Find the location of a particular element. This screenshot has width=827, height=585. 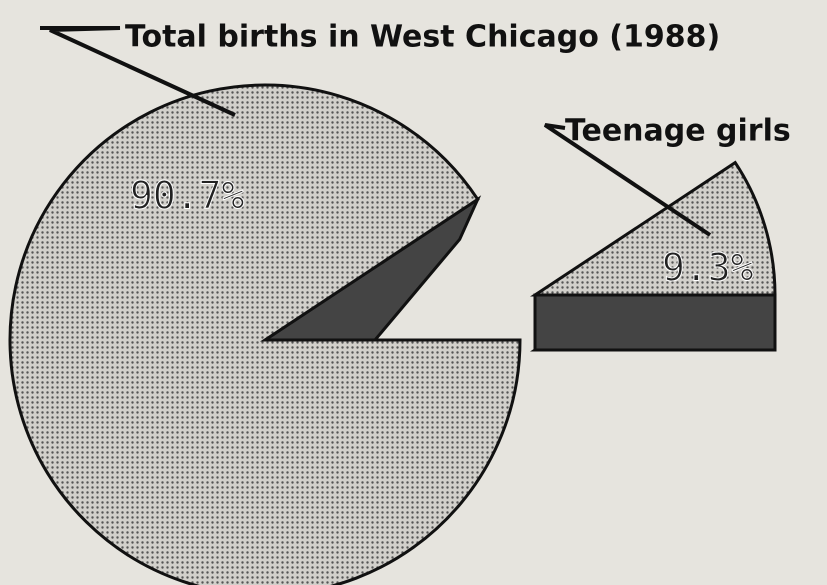

value-label: 90.7% is located at coordinates (187, 196).